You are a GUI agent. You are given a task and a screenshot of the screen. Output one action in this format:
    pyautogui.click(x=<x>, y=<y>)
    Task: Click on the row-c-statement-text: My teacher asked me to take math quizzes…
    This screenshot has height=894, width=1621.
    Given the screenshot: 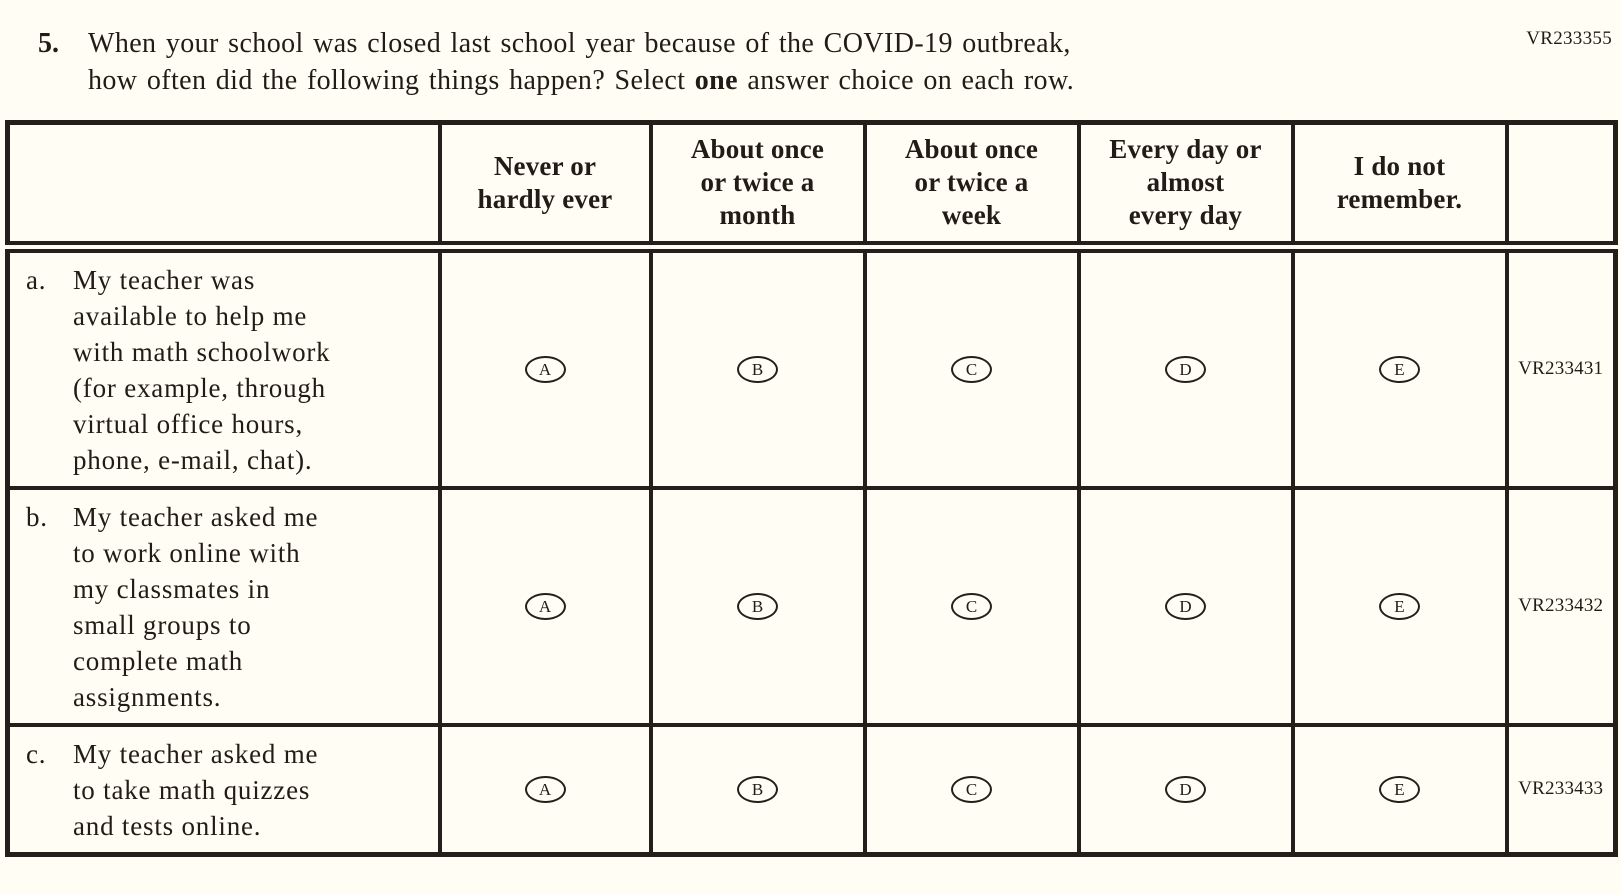 What is the action you would take?
    pyautogui.click(x=196, y=789)
    